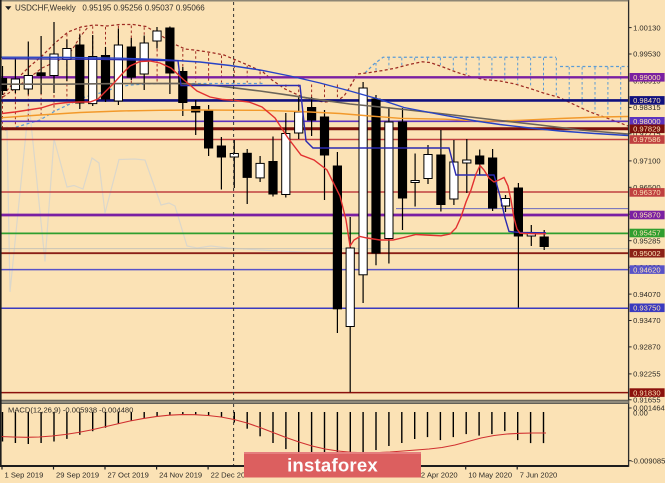  What do you see at coordinates (646, 100) in the screenshot?
I see `svg-text: 0.98470` at bounding box center [646, 100].